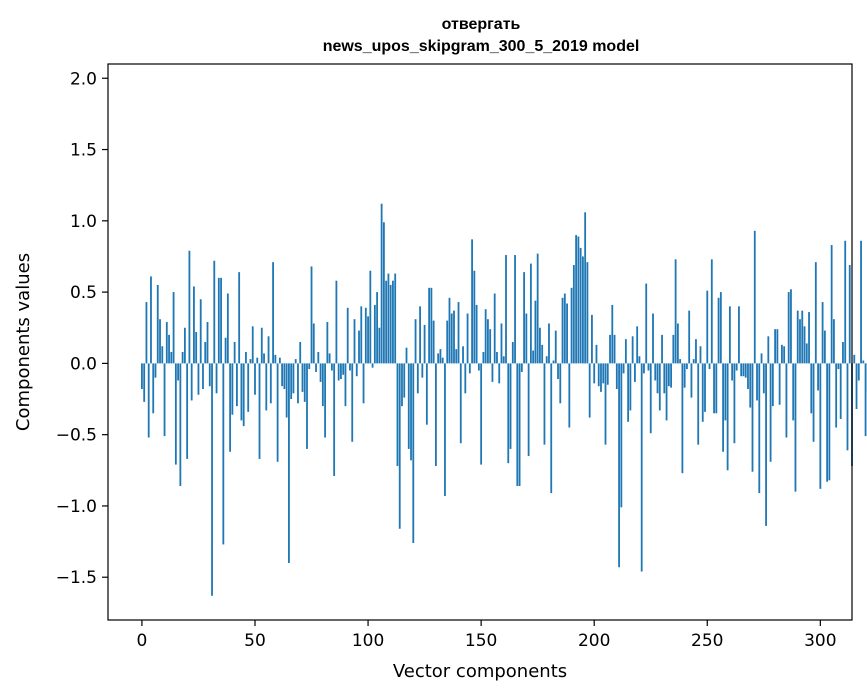  What do you see at coordinates (594, 641) in the screenshot?
I see `x-tick-label: 200` at bounding box center [594, 641].